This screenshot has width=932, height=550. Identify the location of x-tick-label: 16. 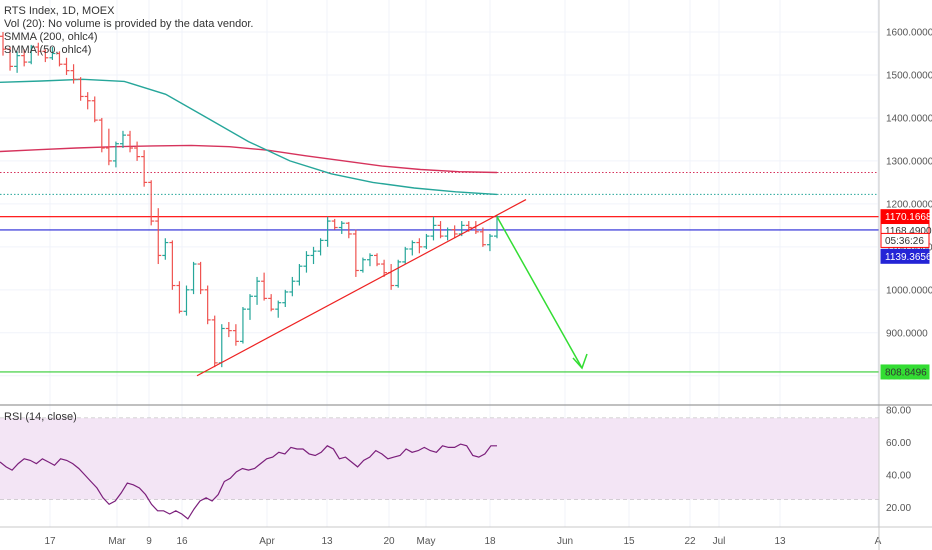
(182, 541).